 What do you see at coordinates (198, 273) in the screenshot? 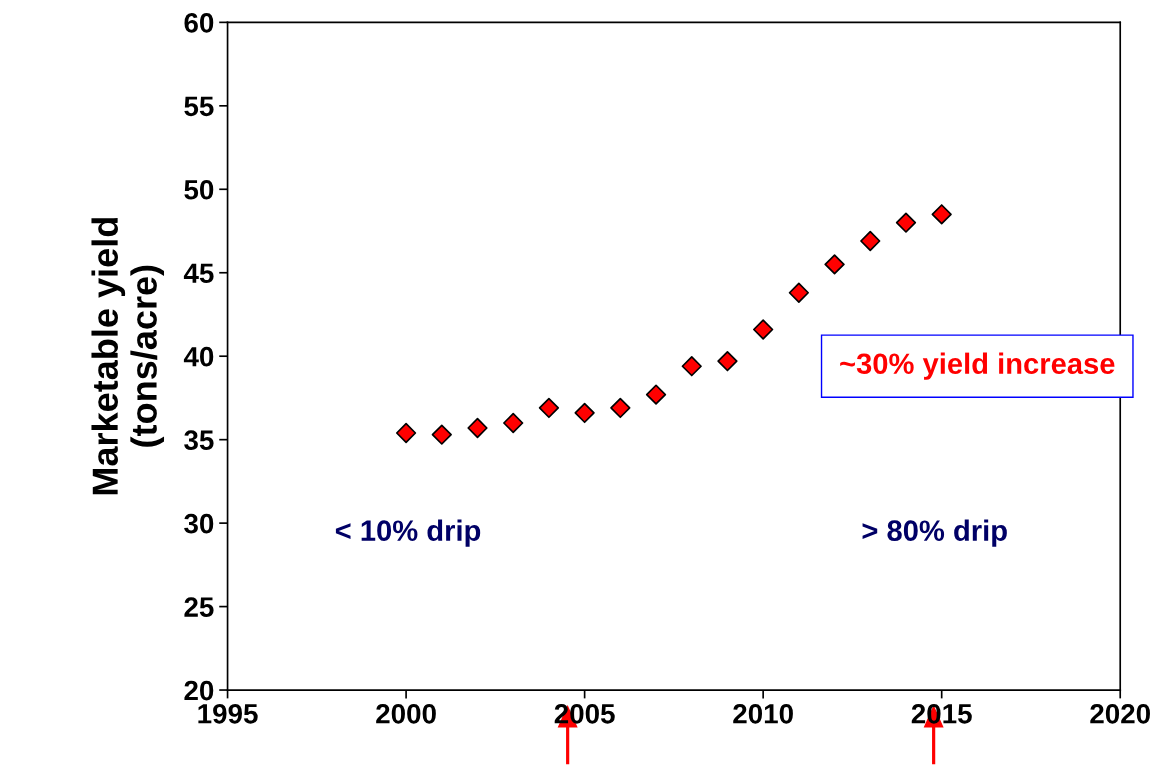
I see `y-tick-label: 45` at bounding box center [198, 273].